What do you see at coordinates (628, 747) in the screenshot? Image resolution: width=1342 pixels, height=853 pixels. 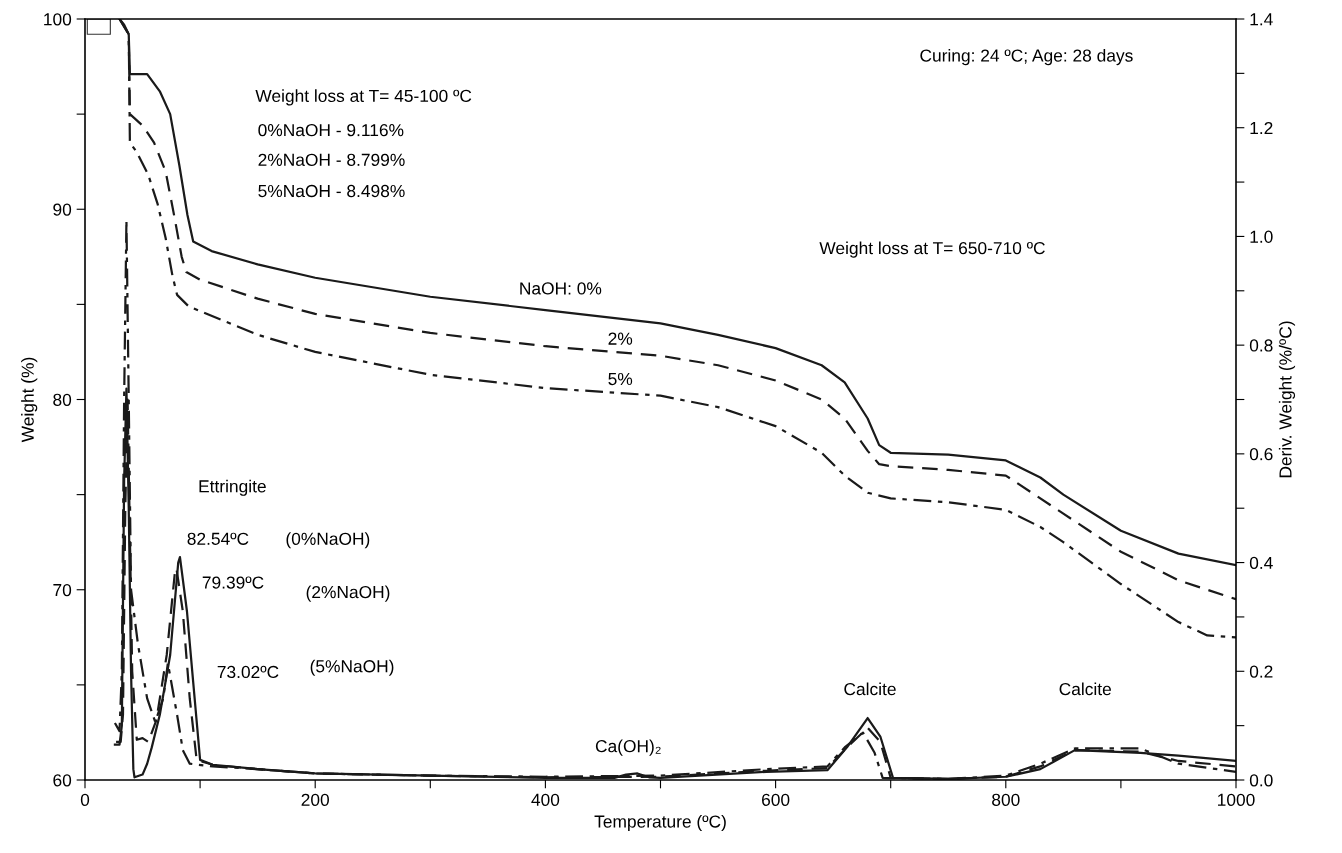 I see `annotation: Ca(OH)₂` at bounding box center [628, 747].